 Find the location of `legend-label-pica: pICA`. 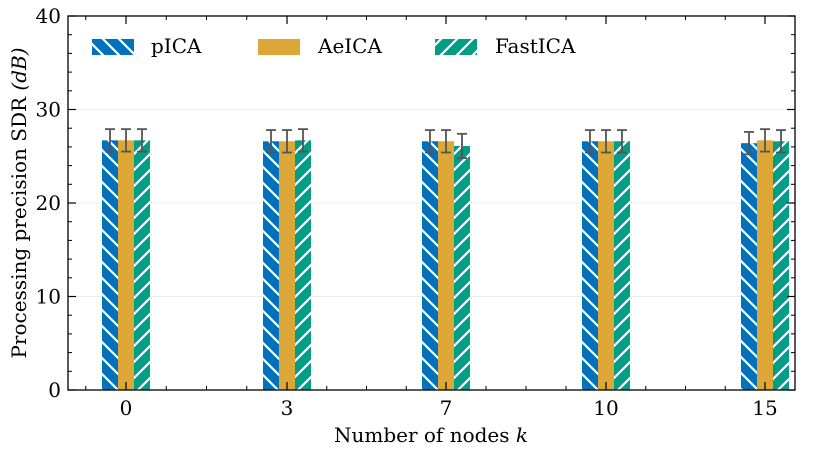

legend-label-pica: pICA is located at coordinates (176, 46).